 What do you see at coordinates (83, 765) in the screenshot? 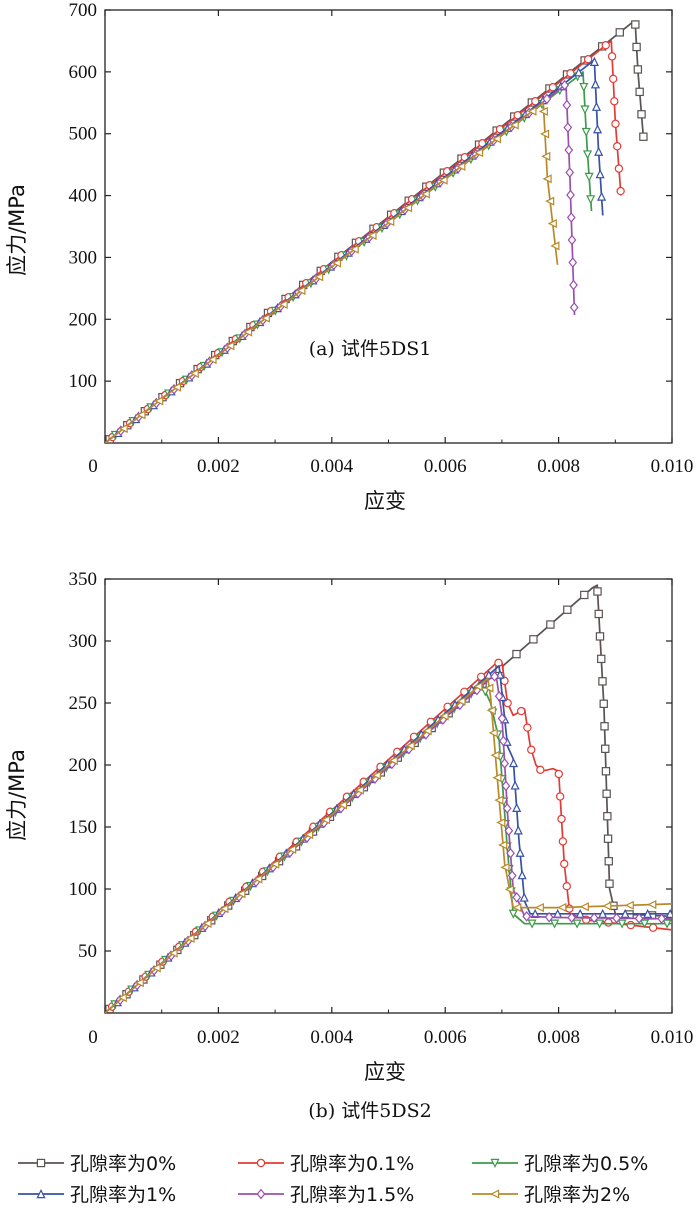
I see `y-tick-label: 200` at bounding box center [83, 765].